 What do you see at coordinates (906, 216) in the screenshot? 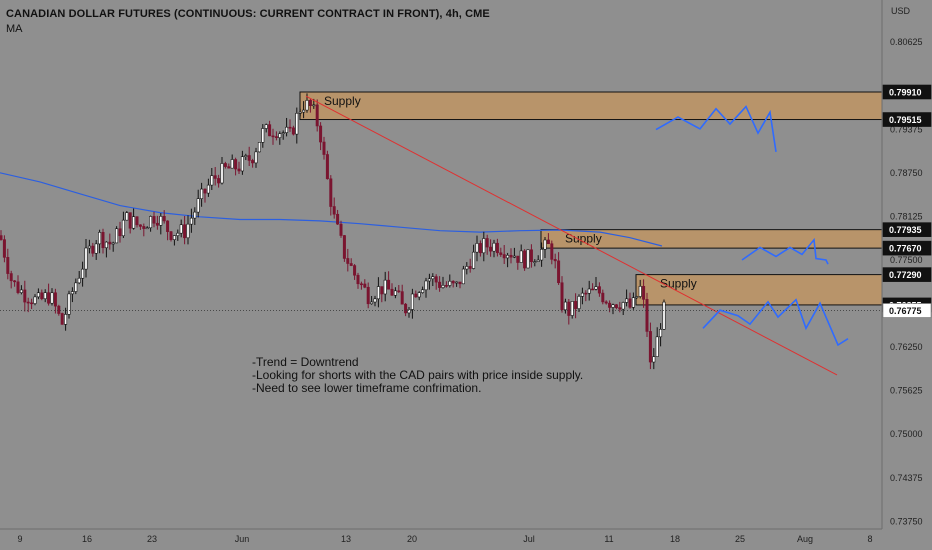
I see `price-tick-label: 0.78125` at bounding box center [906, 216].